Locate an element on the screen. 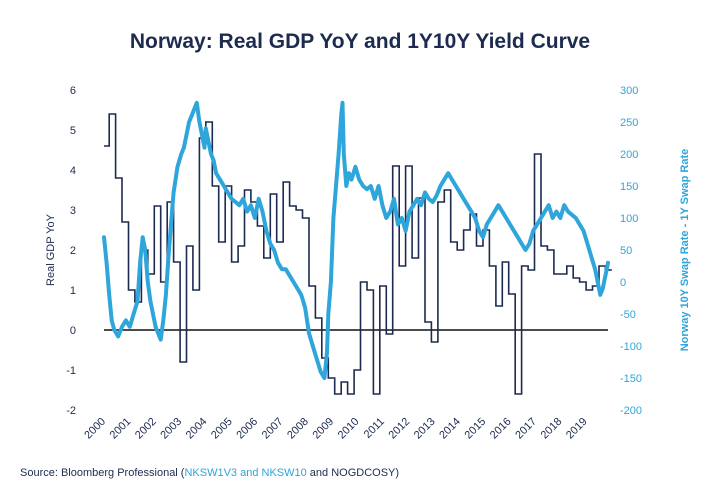 The height and width of the screenshot is (500, 720). x-tick-label: 2009 is located at coordinates (323, 429).